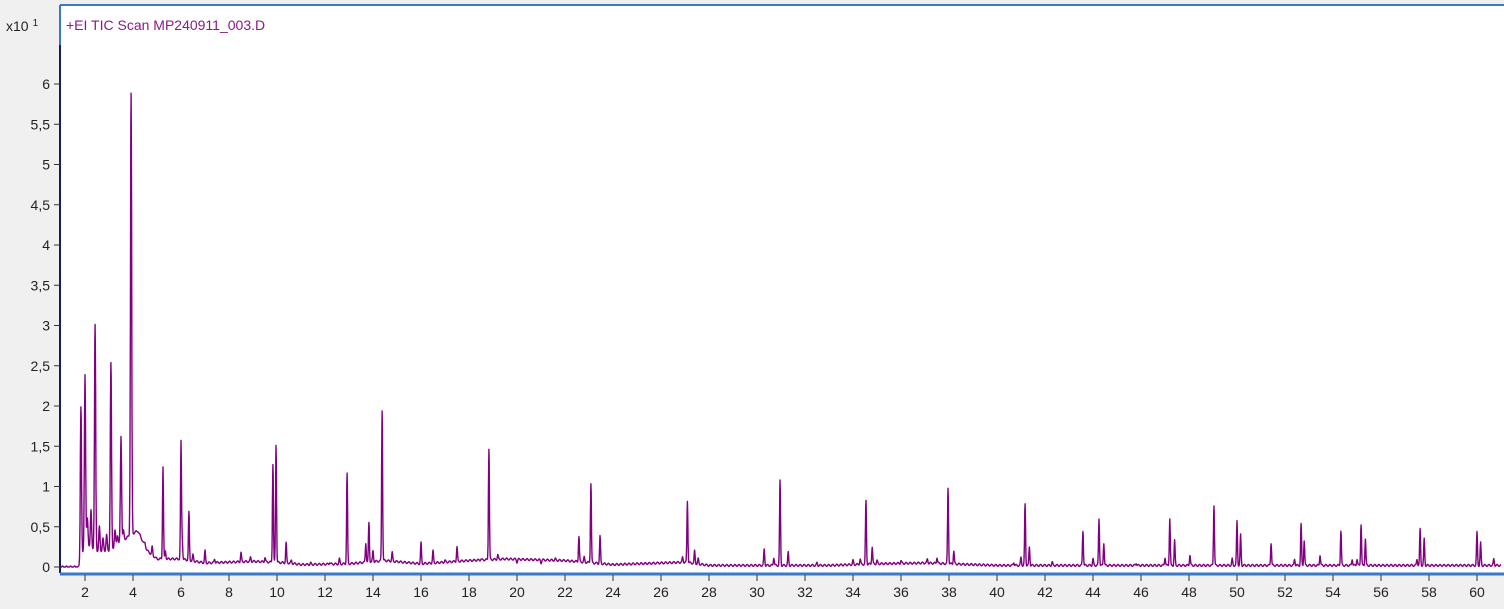 The height and width of the screenshot is (609, 1504). I want to click on x-tick-label: 24, so click(613, 592).